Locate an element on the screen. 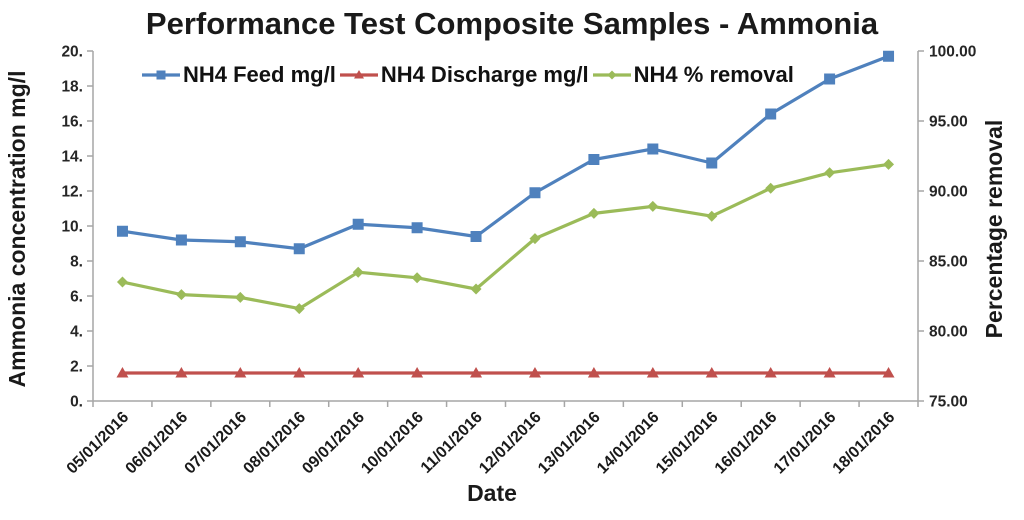  x-axis-label: 12/01/2016 is located at coordinates (510, 443).